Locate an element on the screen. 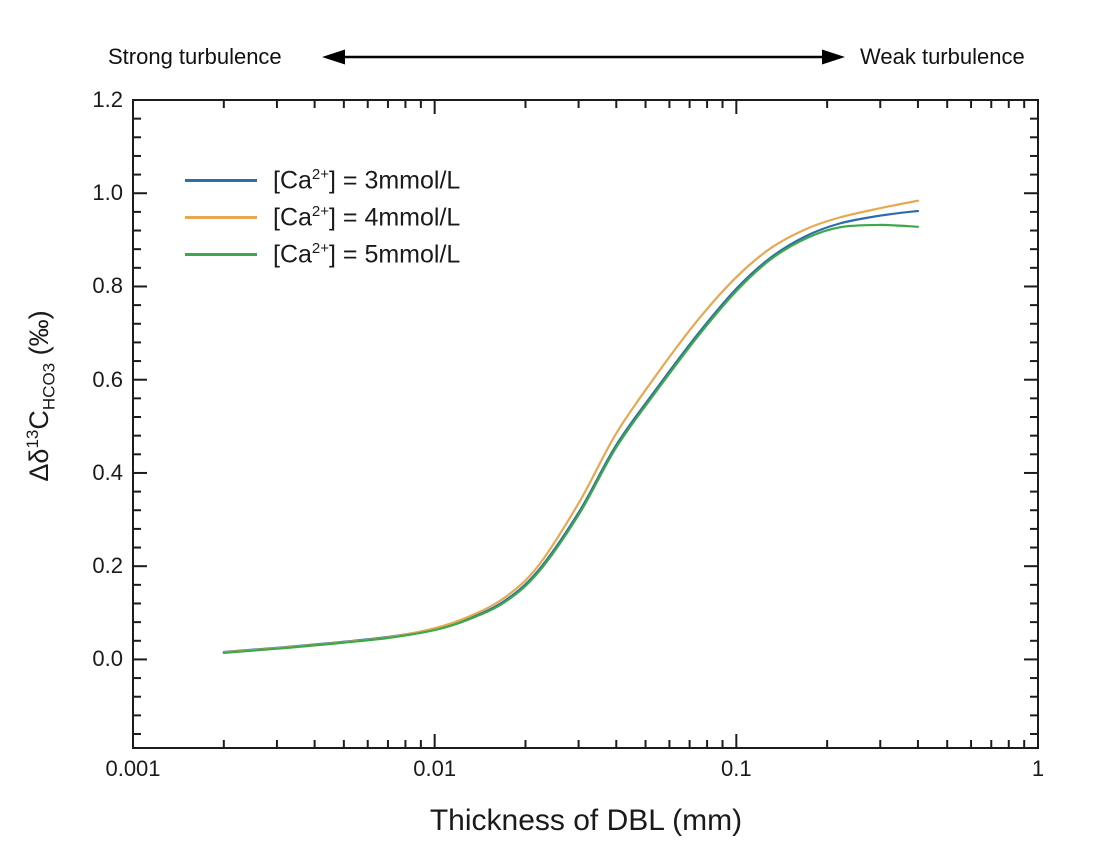  y-tick-label: 1.0 is located at coordinates (107, 193).